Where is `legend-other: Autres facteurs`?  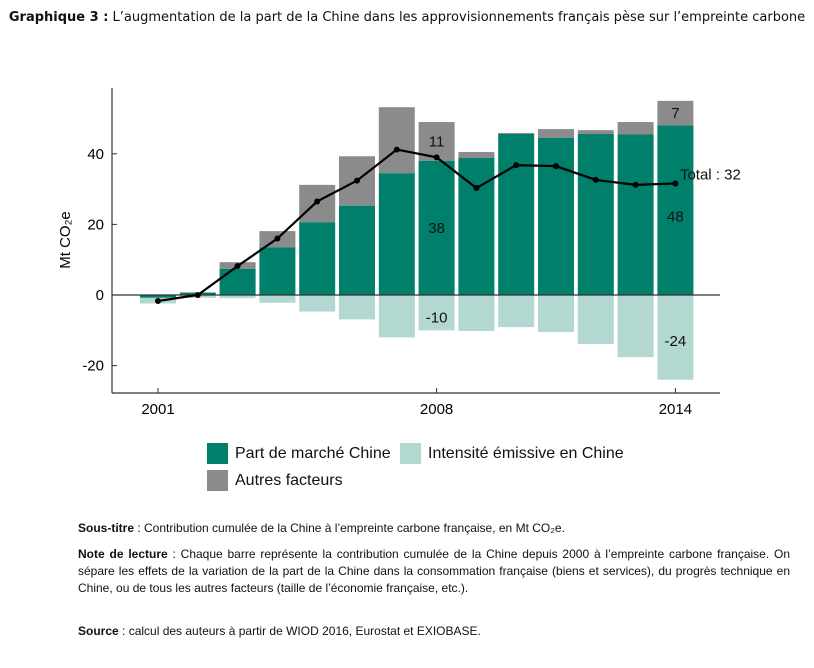 legend-other: Autres facteurs is located at coordinates (275, 480).